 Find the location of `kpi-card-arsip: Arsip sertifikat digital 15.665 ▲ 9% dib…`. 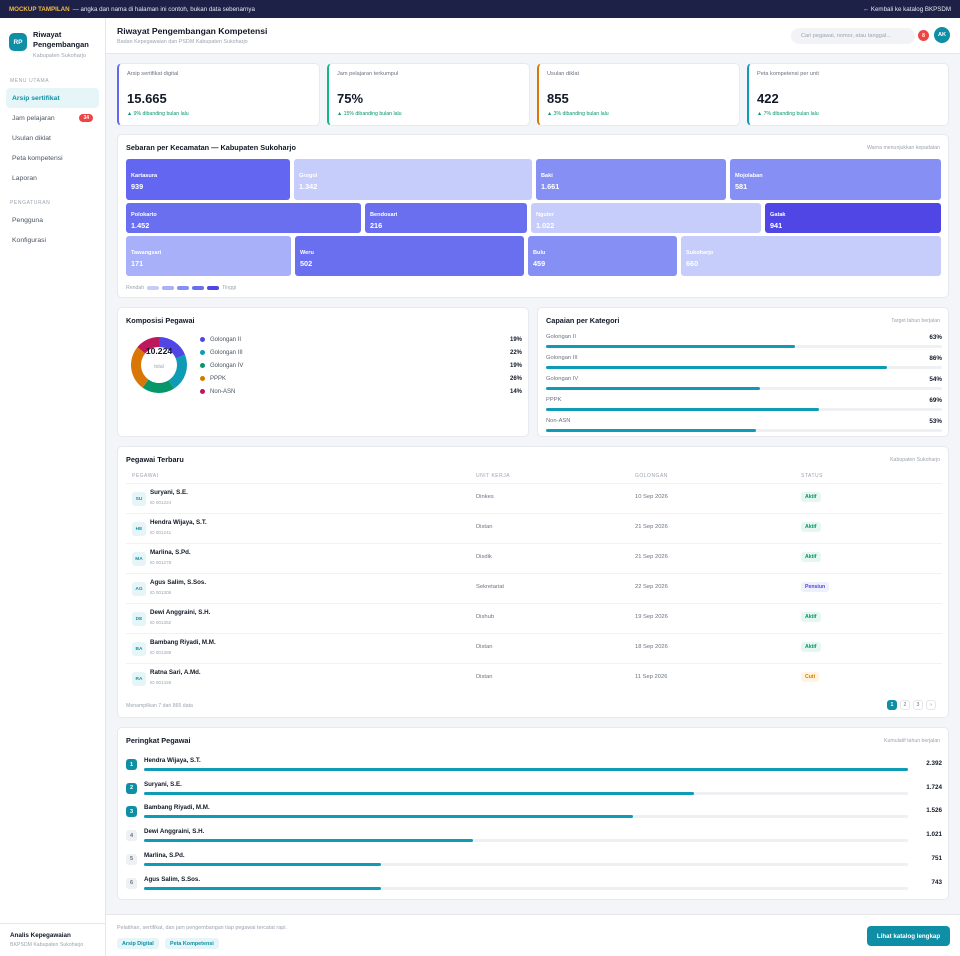

kpi-card-arsip: Arsip sertifikat digital 15.665 ▲ 9% dib… is located at coordinates (218, 94).